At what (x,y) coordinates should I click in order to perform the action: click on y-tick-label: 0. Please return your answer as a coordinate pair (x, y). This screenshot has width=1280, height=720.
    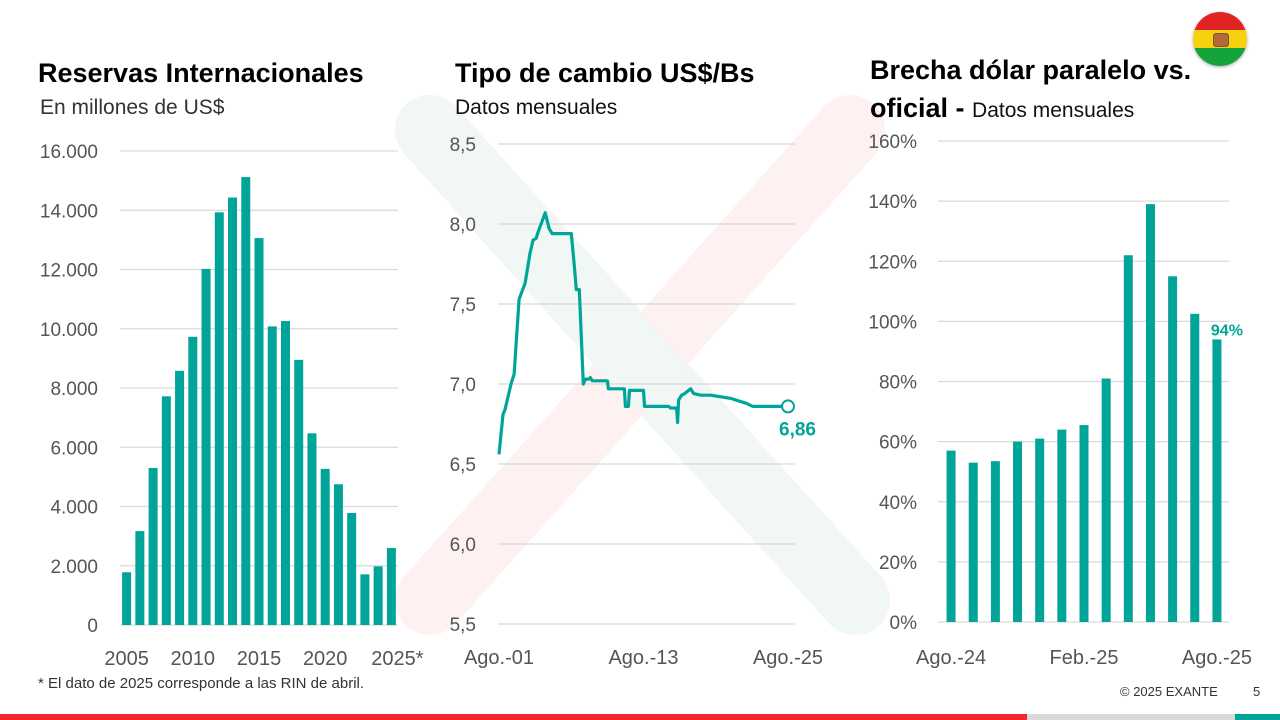
    Looking at the image, I should click on (92, 626).